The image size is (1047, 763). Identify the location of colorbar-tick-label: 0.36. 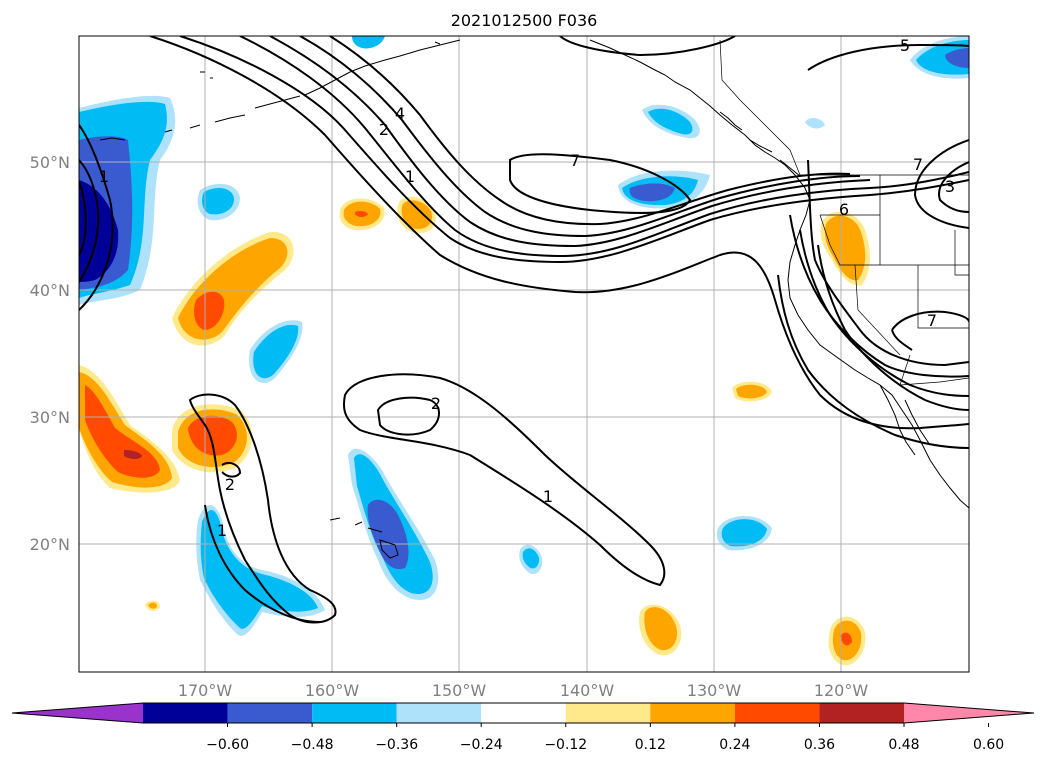
(819, 745).